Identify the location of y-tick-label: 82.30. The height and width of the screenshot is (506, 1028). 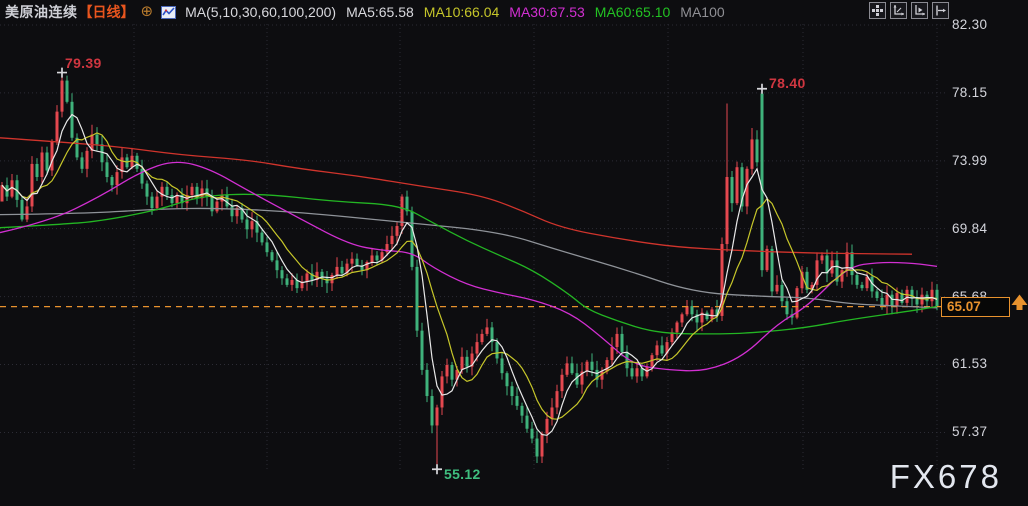
(970, 24).